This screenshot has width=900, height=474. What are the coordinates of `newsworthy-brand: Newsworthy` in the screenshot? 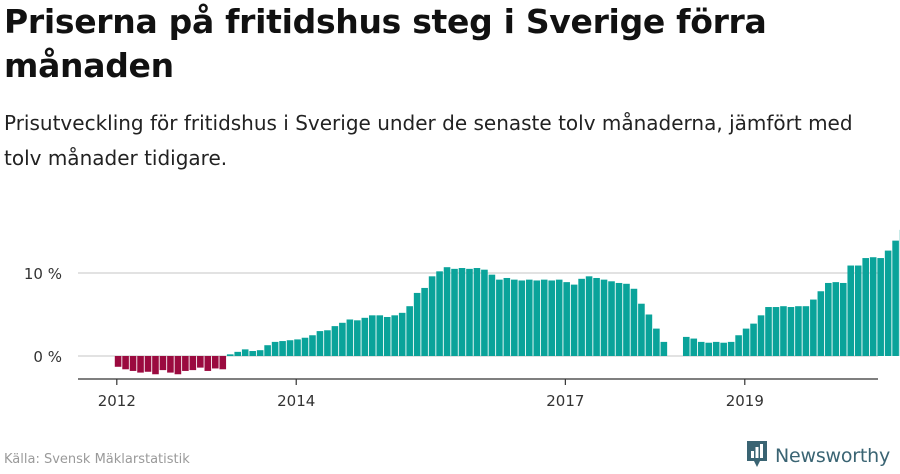 It's located at (817, 456).